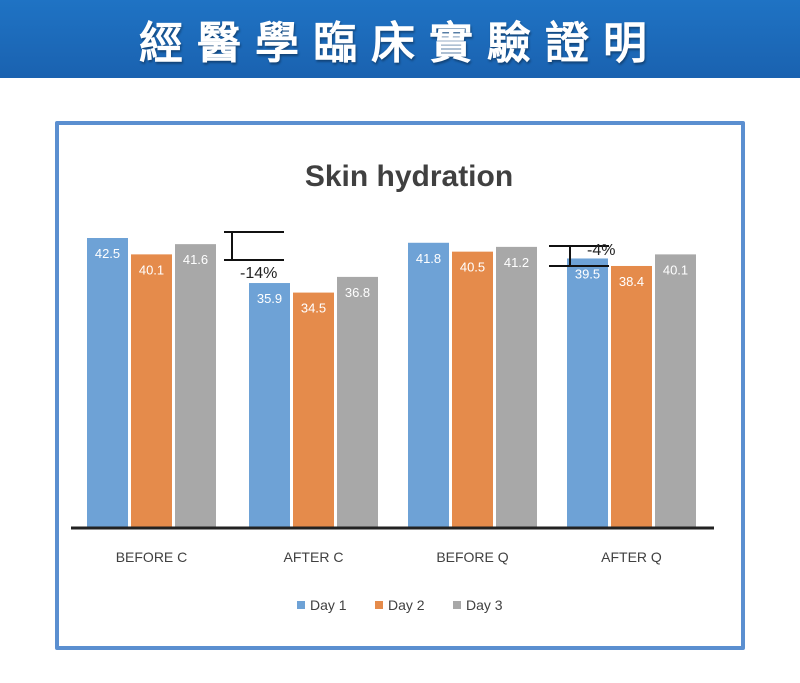 This screenshot has width=800, height=683. I want to click on data-label: 41.2, so click(516, 262).